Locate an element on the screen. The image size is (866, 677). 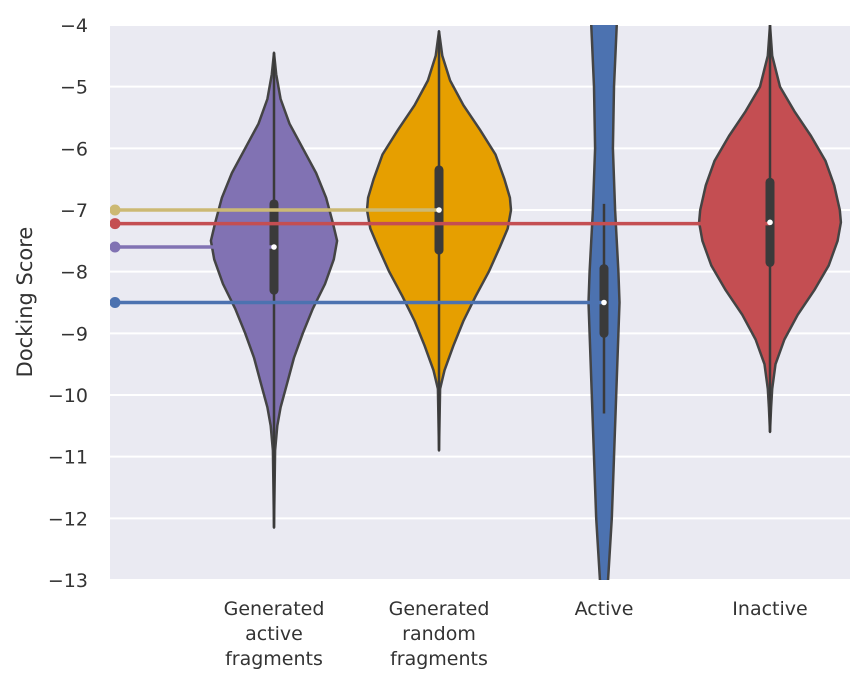
y-tick-label: −11 is located at coordinates (68, 458).